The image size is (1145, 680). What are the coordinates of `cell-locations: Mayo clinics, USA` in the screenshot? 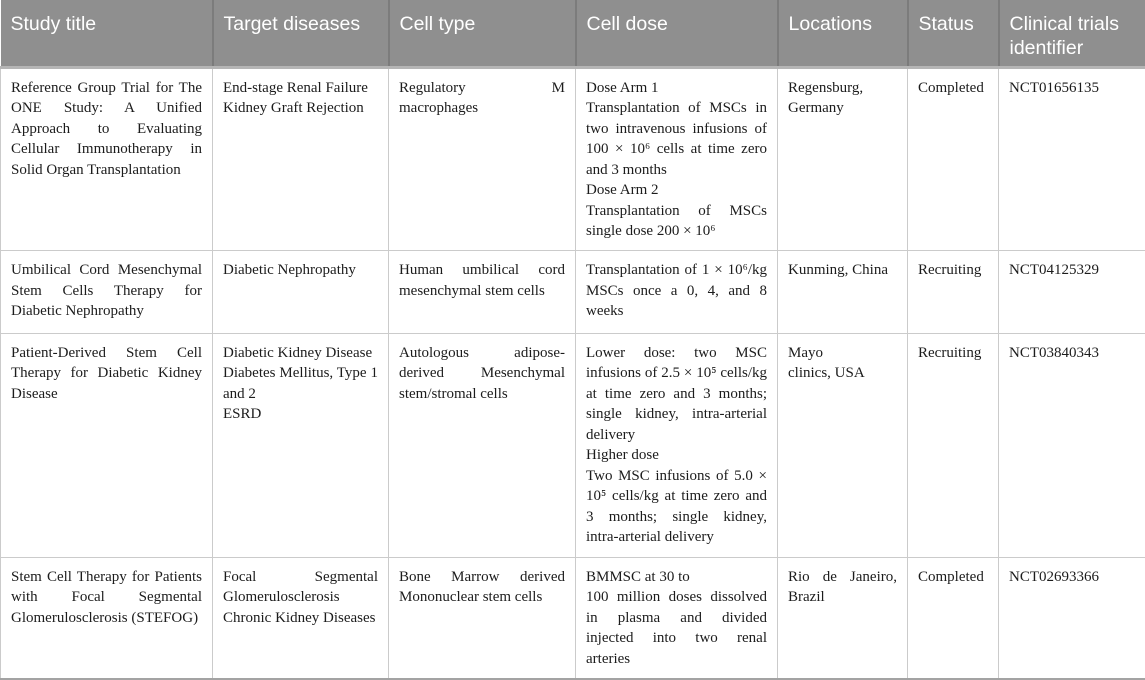 It's located at (842, 445).